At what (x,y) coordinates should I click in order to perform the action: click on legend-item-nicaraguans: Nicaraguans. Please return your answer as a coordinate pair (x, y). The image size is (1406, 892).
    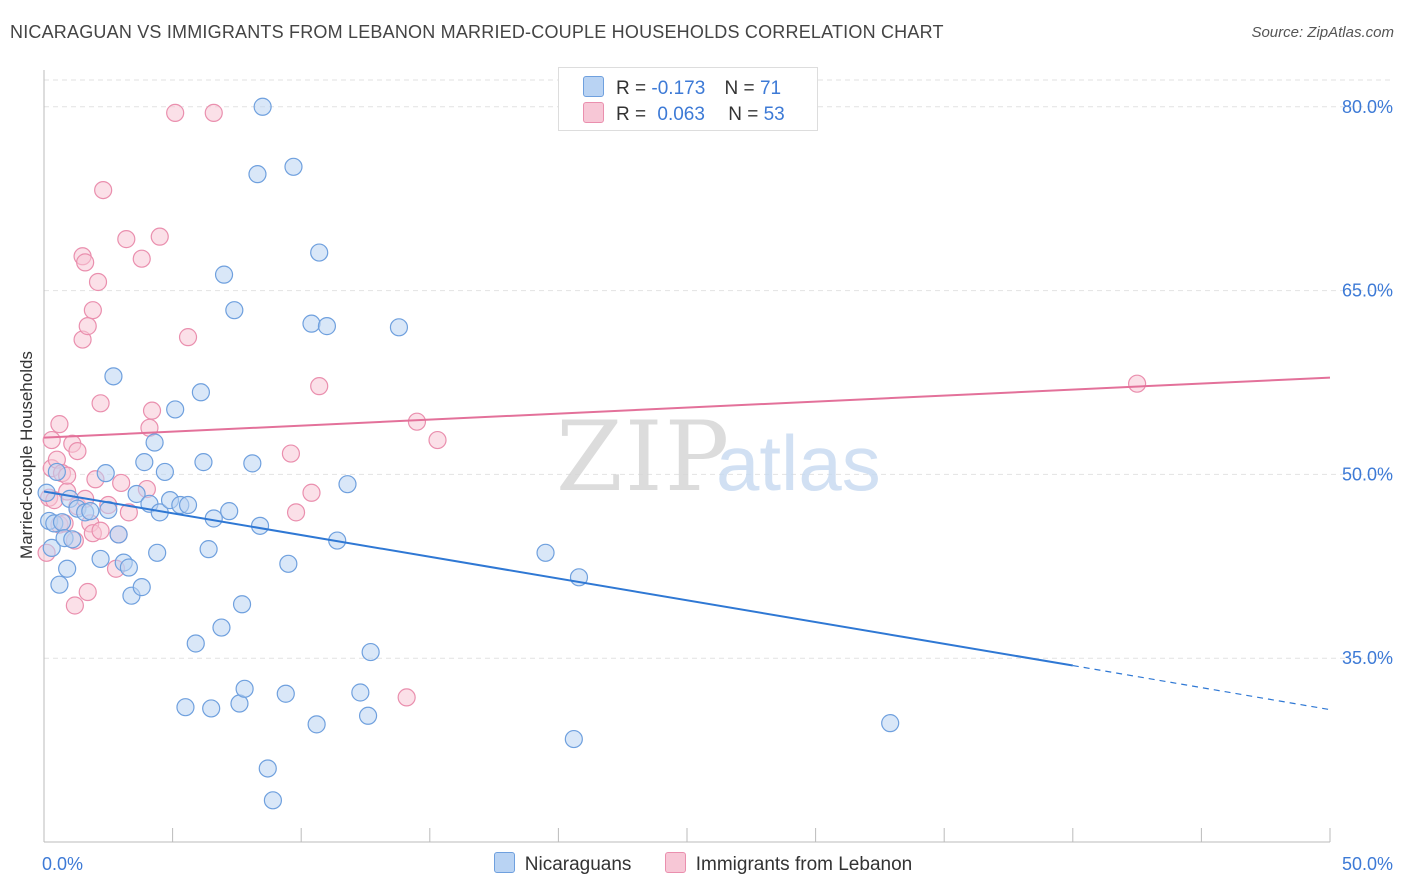
    Looking at the image, I should click on (562, 864).